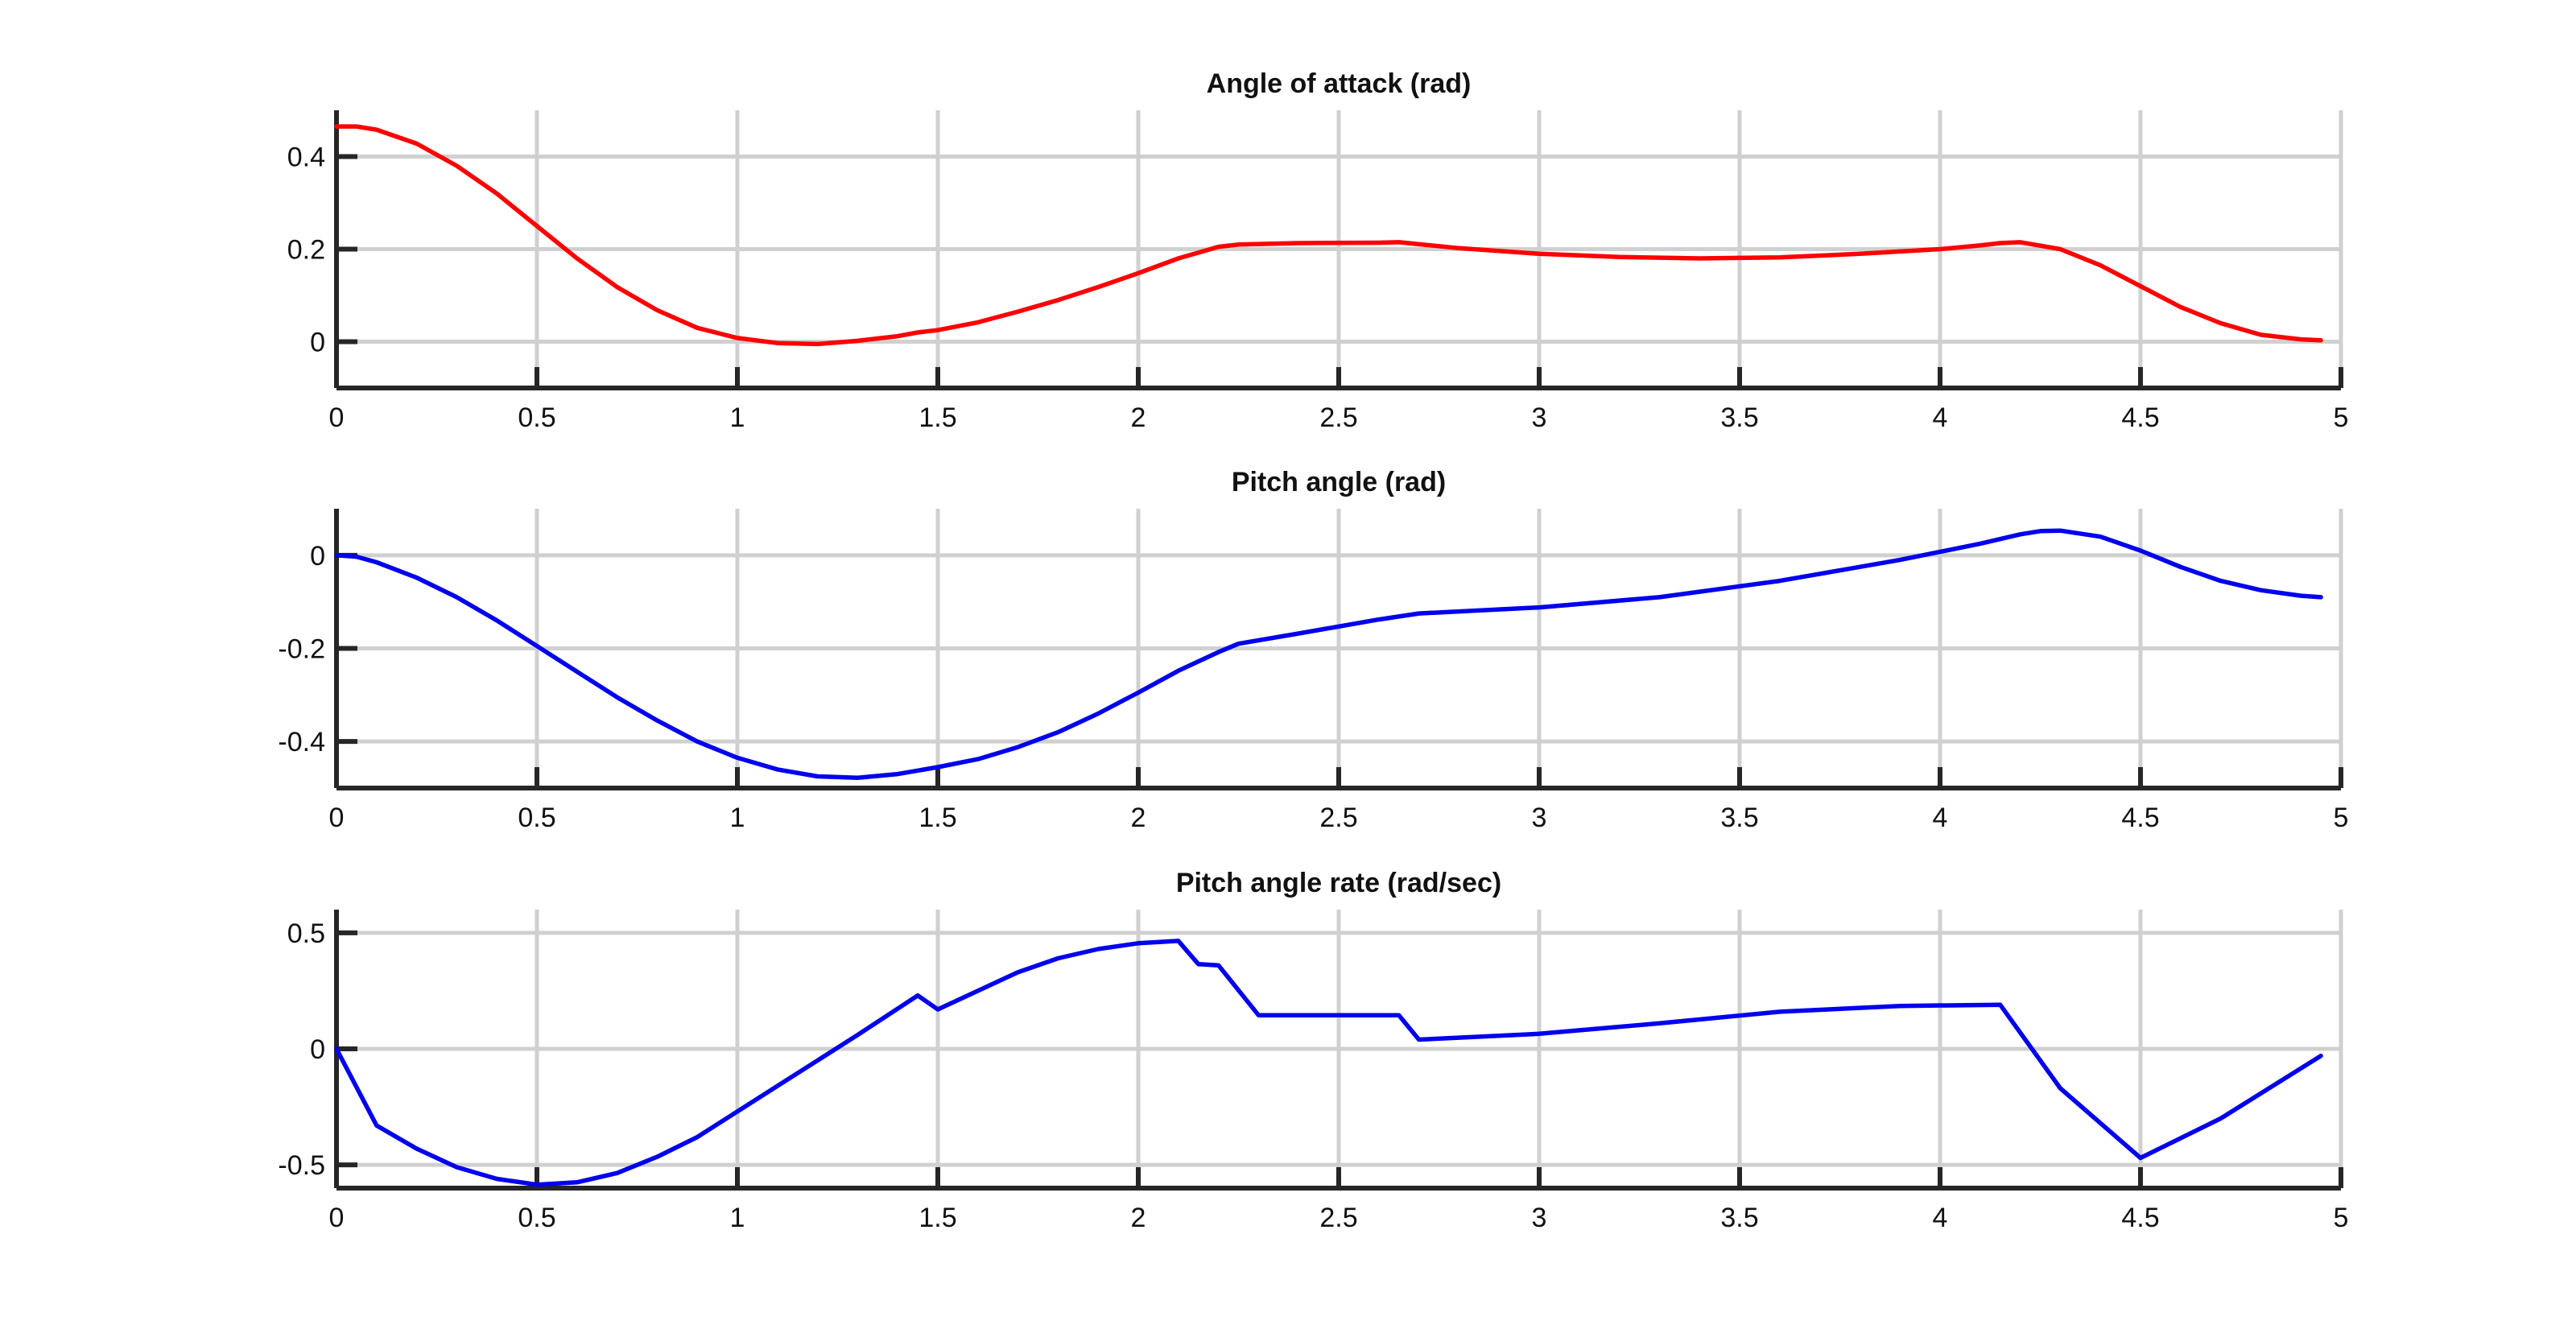 This screenshot has height=1333, width=2576. I want to click on y-tick-label: 0.5, so click(306, 933).